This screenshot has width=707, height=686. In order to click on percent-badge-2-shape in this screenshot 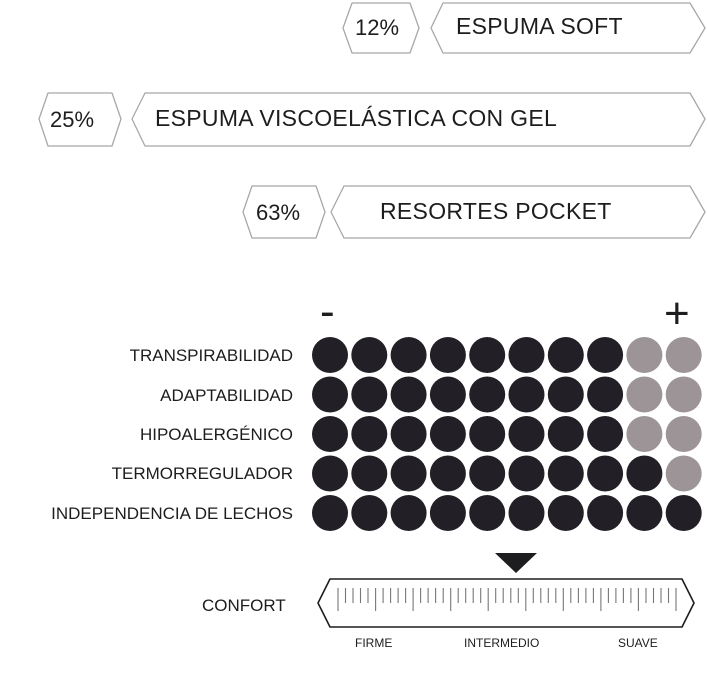, I will do `click(80, 119)`.